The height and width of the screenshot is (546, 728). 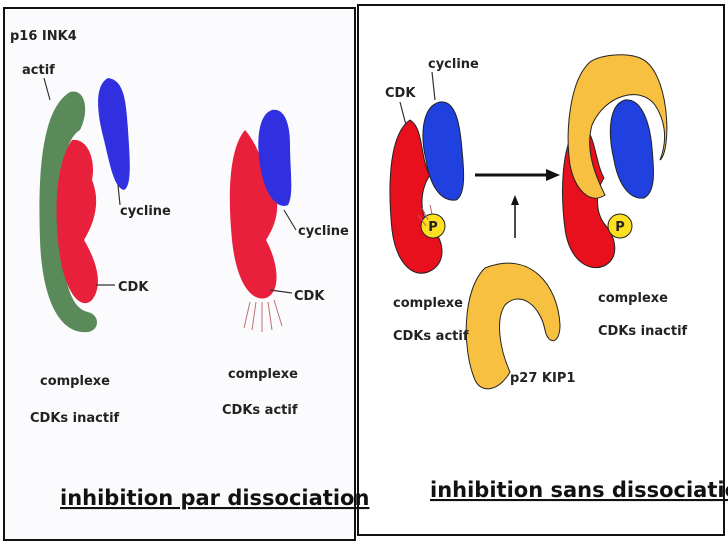 What do you see at coordinates (43, 36) in the screenshot?
I see `inhibitor-label: p16 INK4` at bounding box center [43, 36].